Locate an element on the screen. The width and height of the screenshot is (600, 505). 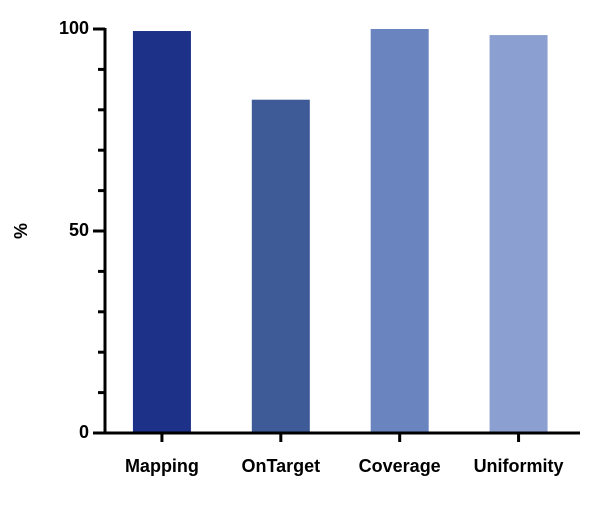
y-axis-label: % is located at coordinates (21, 231).